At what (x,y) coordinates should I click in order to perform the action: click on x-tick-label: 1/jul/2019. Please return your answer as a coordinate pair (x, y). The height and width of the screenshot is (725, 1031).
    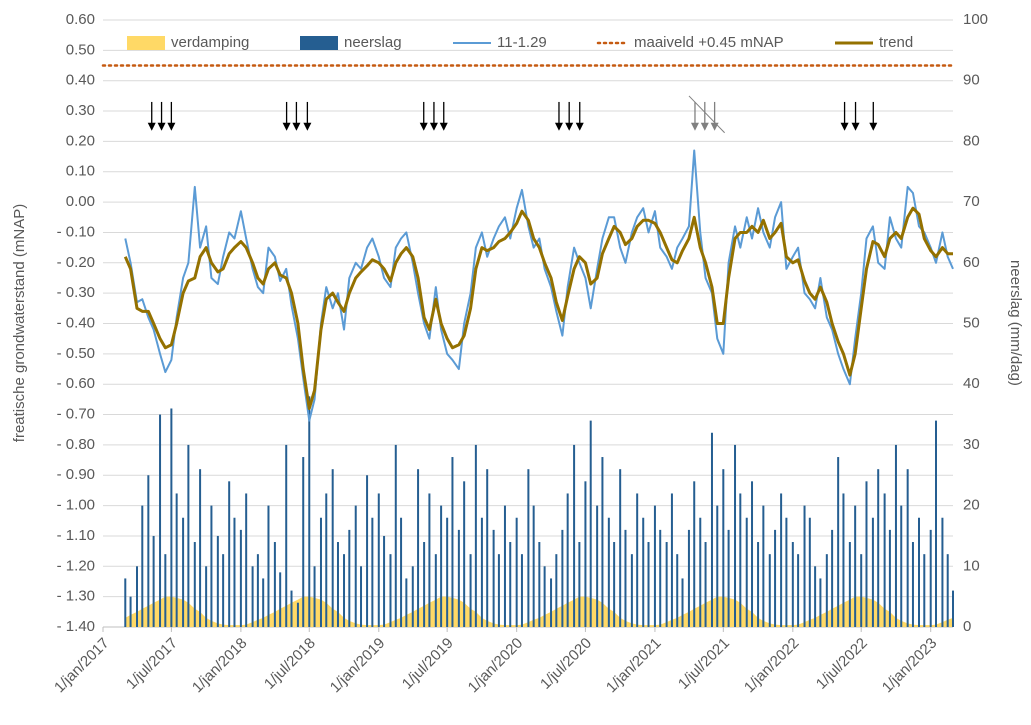
    Looking at the image, I should click on (428, 664).